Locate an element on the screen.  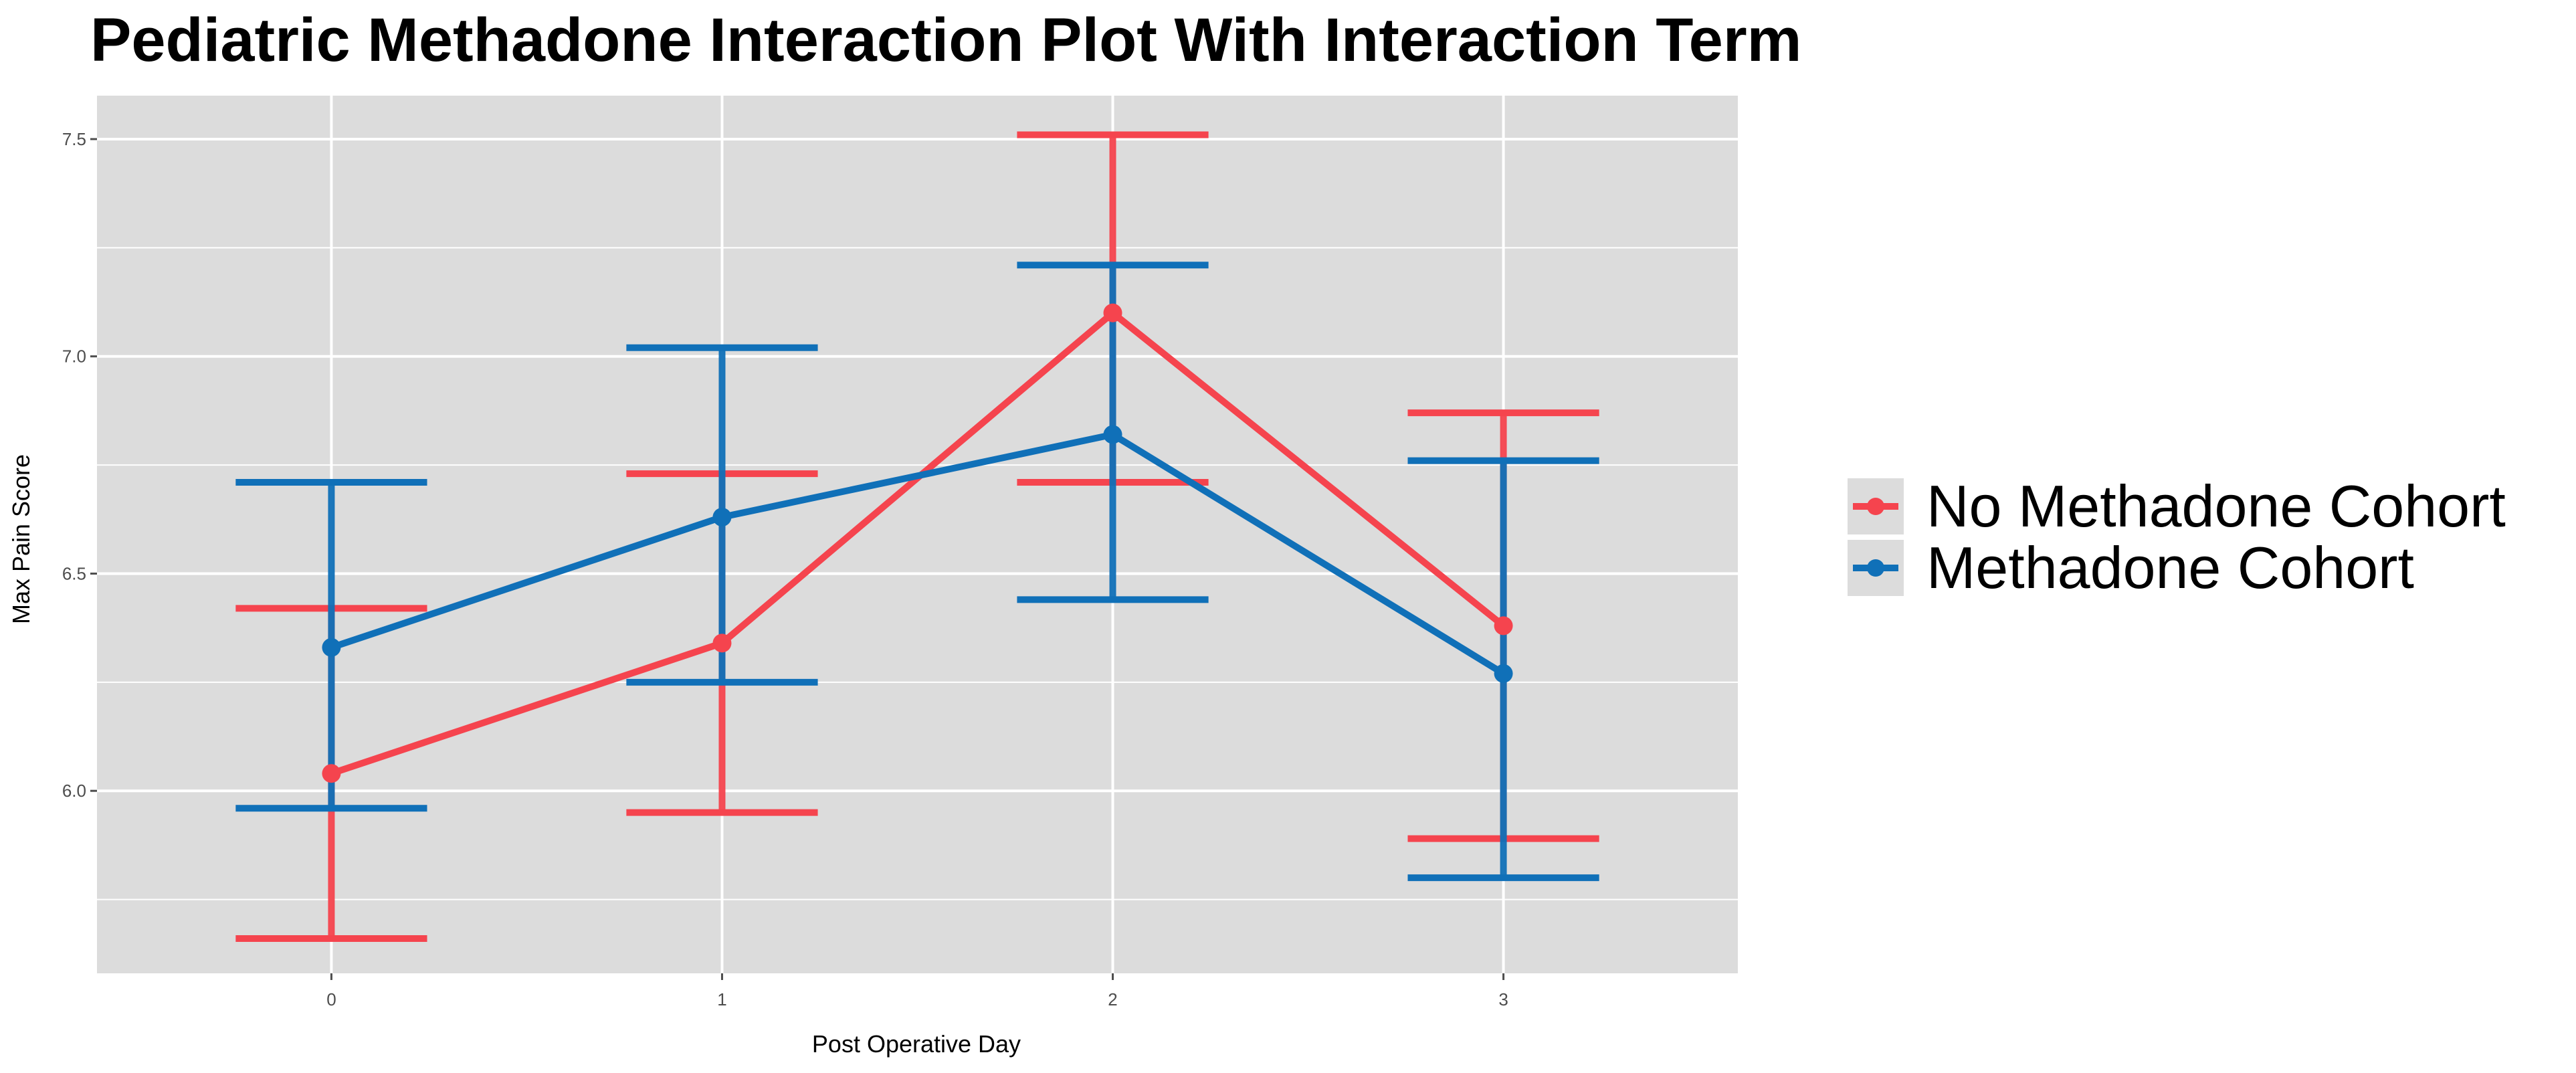
x-axis-ticks: 0 1 2 3 is located at coordinates (917, 991).